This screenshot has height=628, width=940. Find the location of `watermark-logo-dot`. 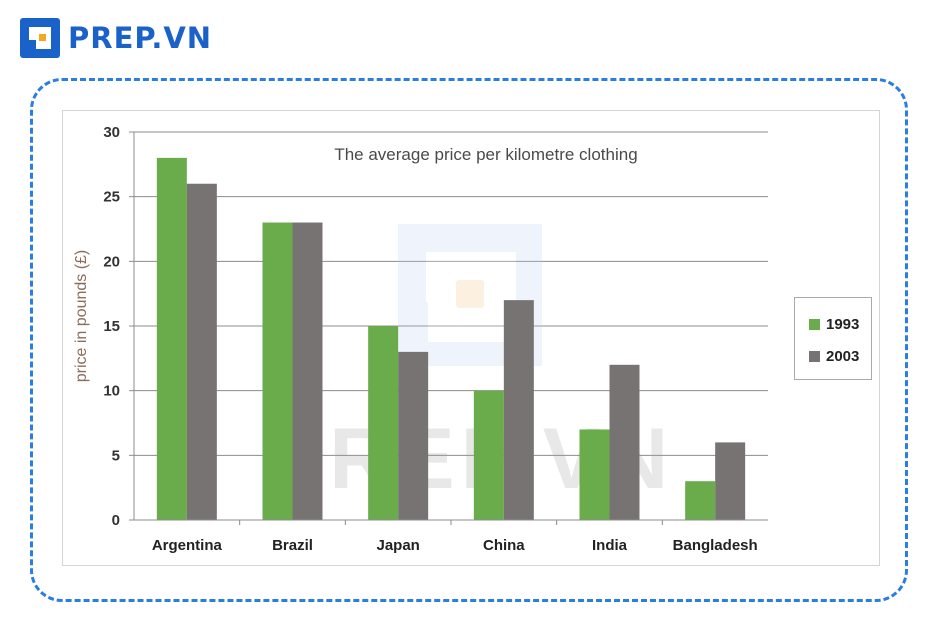

watermark-logo-dot is located at coordinates (470, 294).